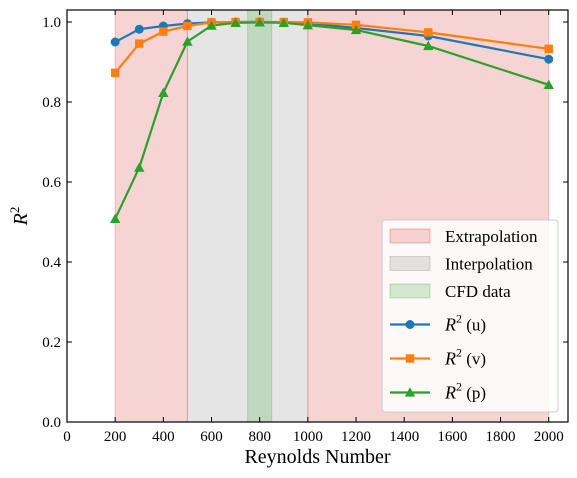 The width and height of the screenshot is (577, 478). What do you see at coordinates (115, 437) in the screenshot?
I see `x-tick-label: 200` at bounding box center [115, 437].